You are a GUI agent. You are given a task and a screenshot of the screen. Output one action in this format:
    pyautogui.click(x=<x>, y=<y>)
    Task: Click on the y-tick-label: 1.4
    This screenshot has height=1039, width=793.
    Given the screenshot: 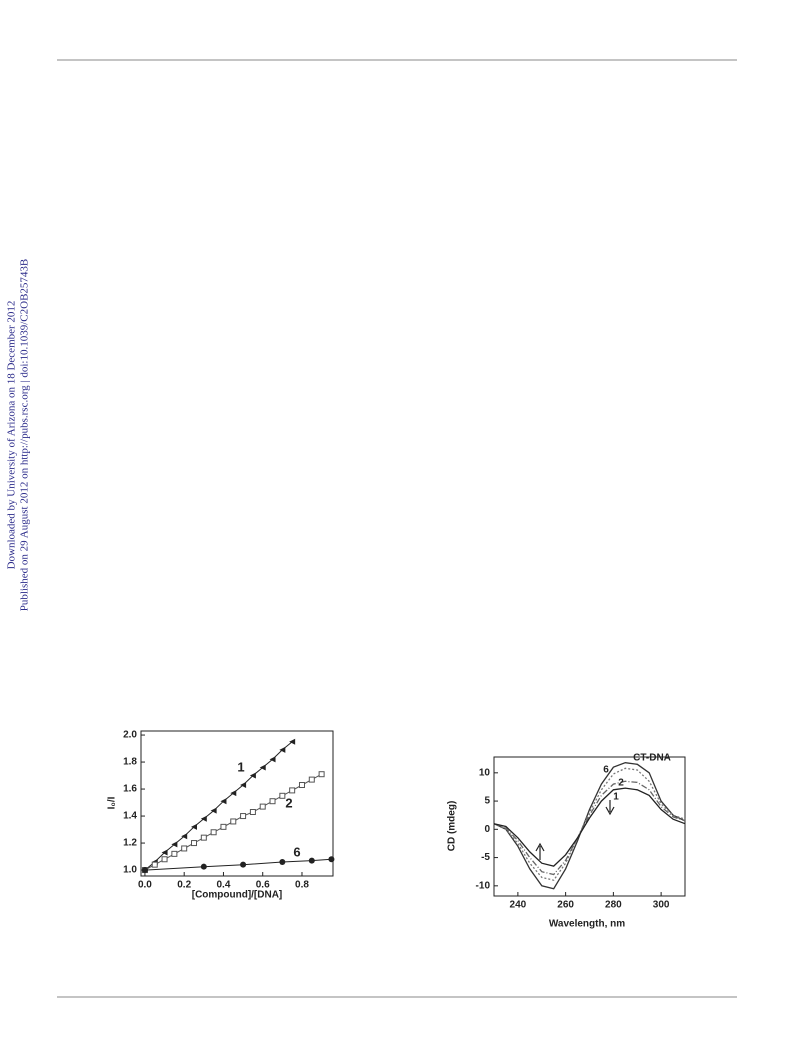 What is the action you would take?
    pyautogui.click(x=130, y=816)
    